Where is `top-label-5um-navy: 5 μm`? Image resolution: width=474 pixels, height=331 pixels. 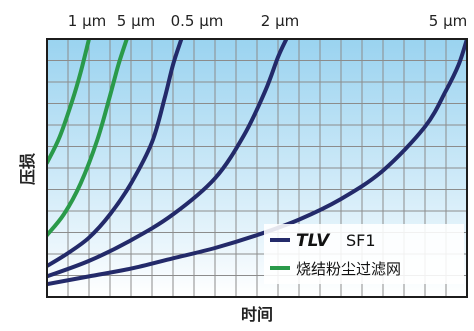 top-label-5um-navy: 5 μm is located at coordinates (448, 21).